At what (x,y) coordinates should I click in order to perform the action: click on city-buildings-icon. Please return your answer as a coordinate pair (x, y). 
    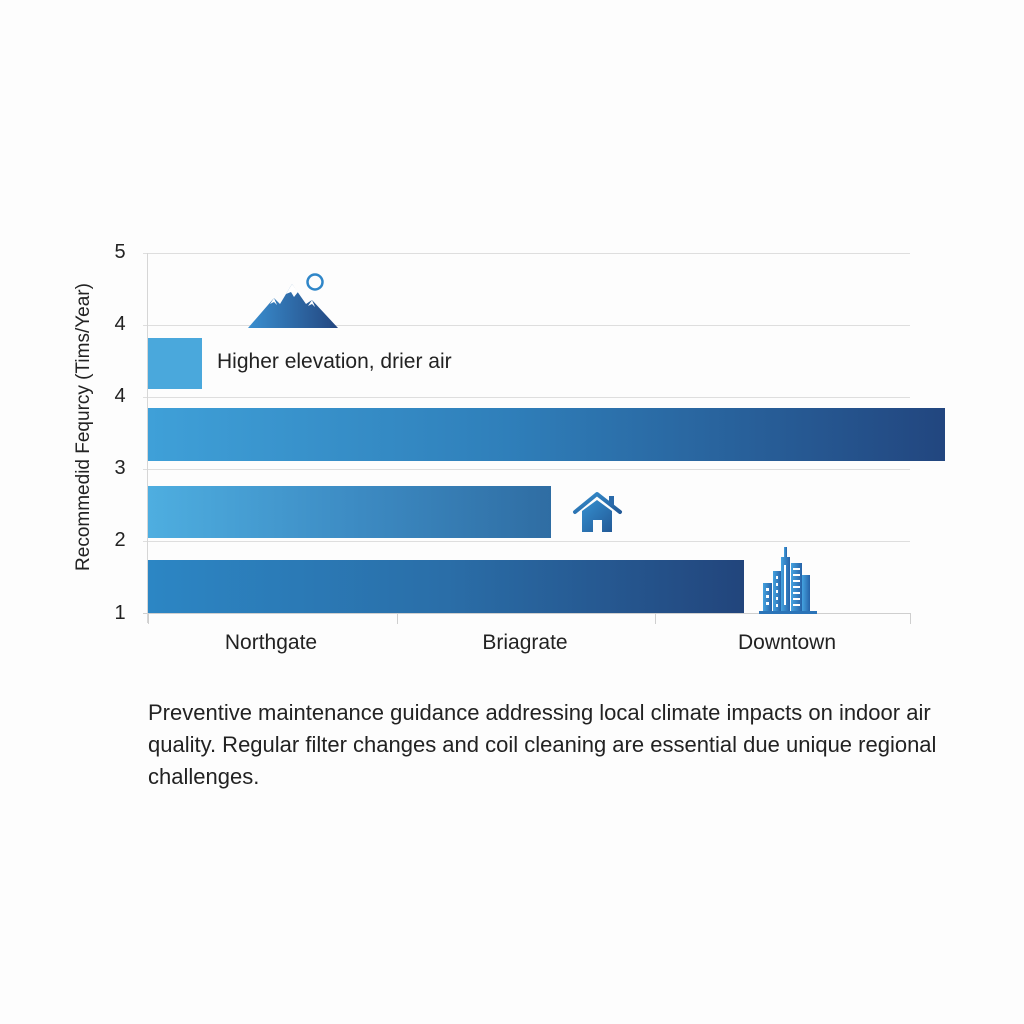
    Looking at the image, I should click on (788, 580).